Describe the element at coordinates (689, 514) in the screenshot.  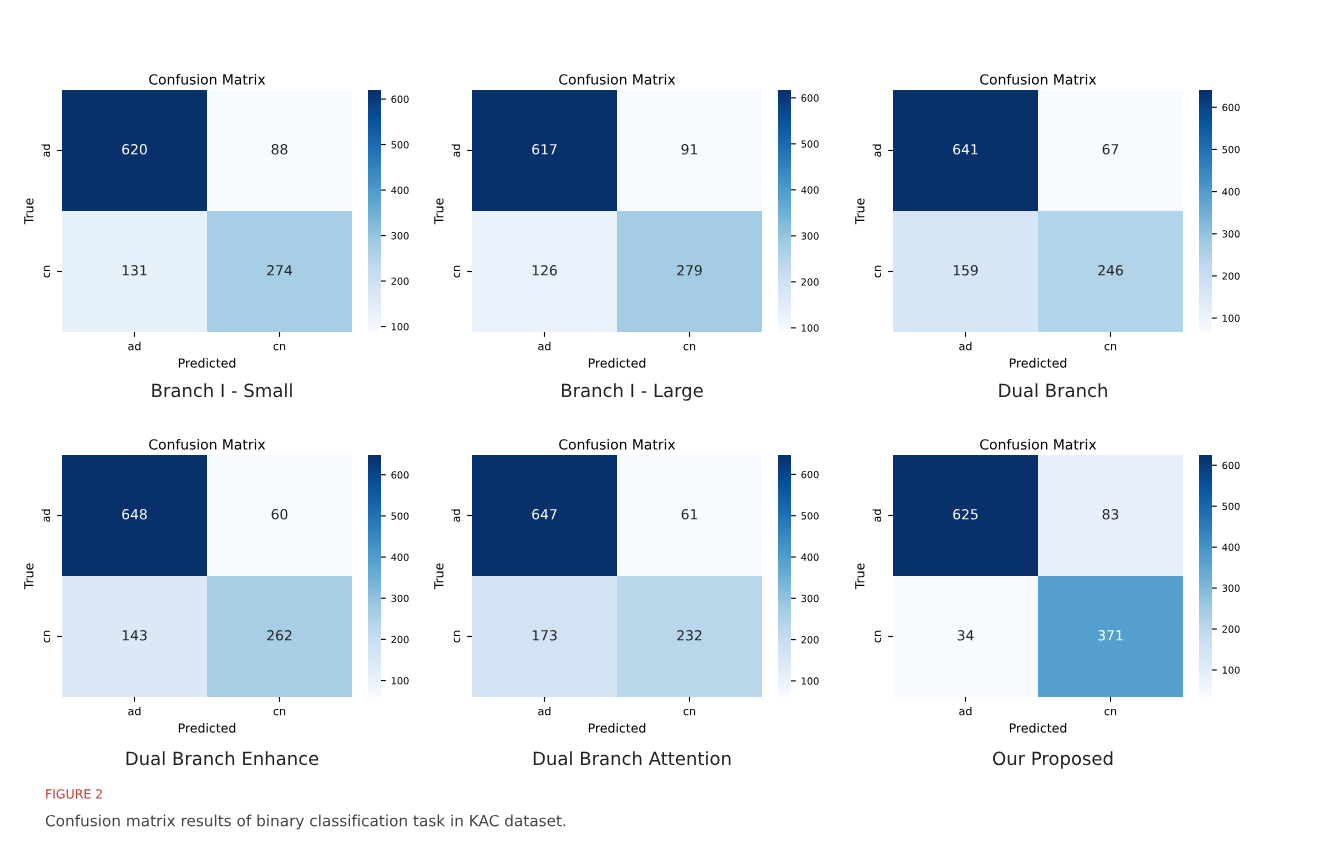
I see `data-label: 61` at that location.